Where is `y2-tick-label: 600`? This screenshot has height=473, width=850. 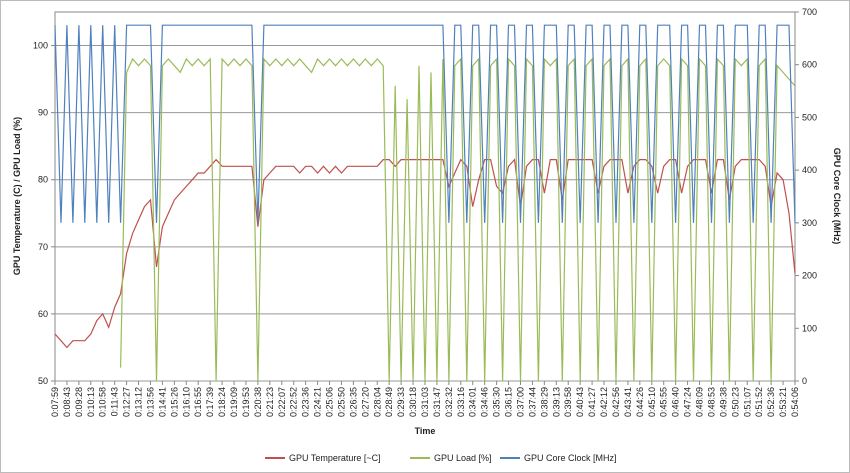 y2-tick-label: 600 is located at coordinates (809, 65).